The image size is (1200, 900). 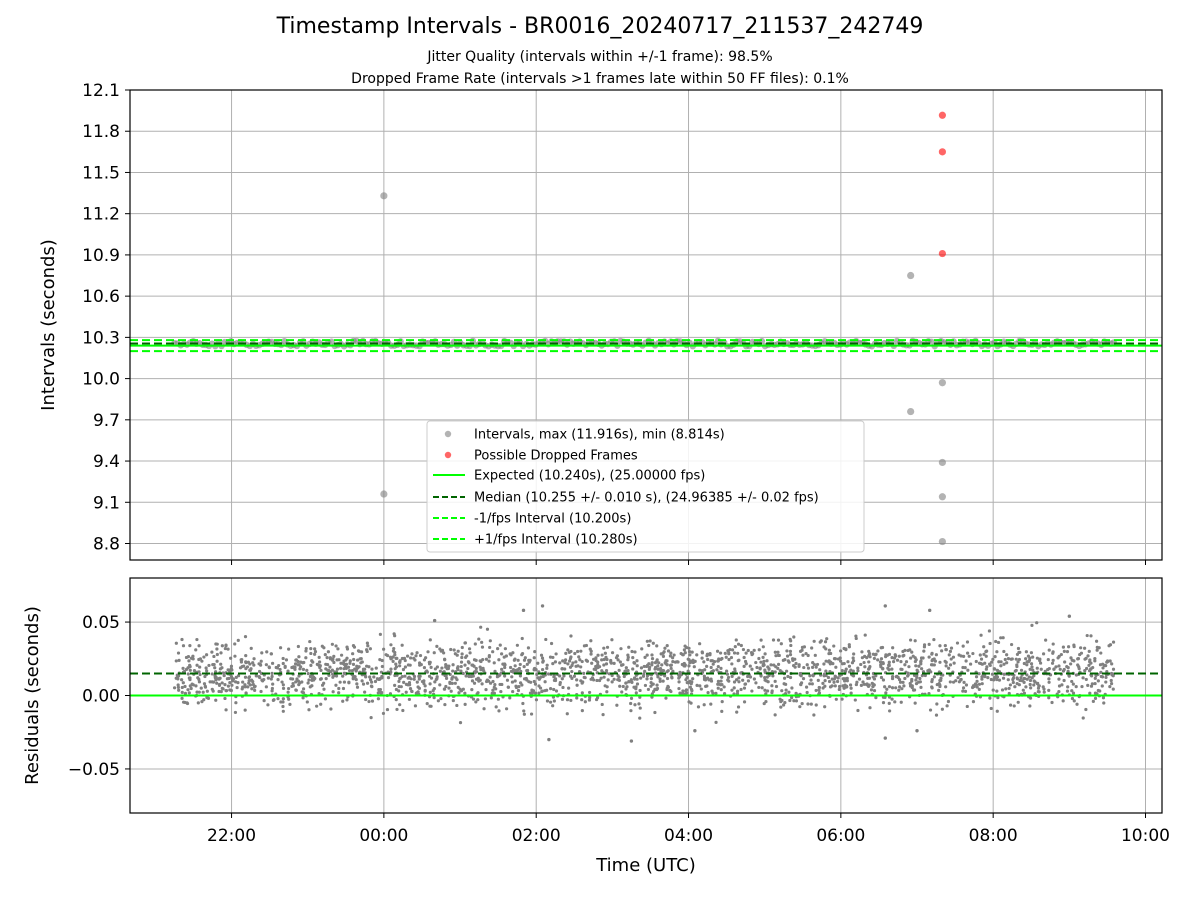 What do you see at coordinates (106, 545) in the screenshot?
I see `top-y-tick-label: 8.8` at bounding box center [106, 545].